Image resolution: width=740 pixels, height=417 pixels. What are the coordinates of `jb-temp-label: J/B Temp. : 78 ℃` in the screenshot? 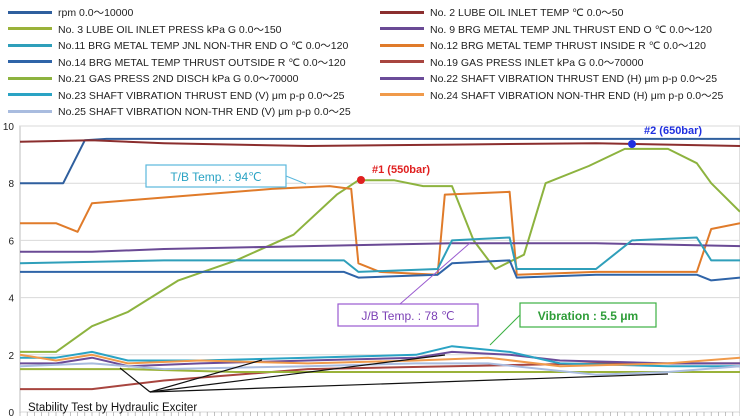 It's located at (407, 316).